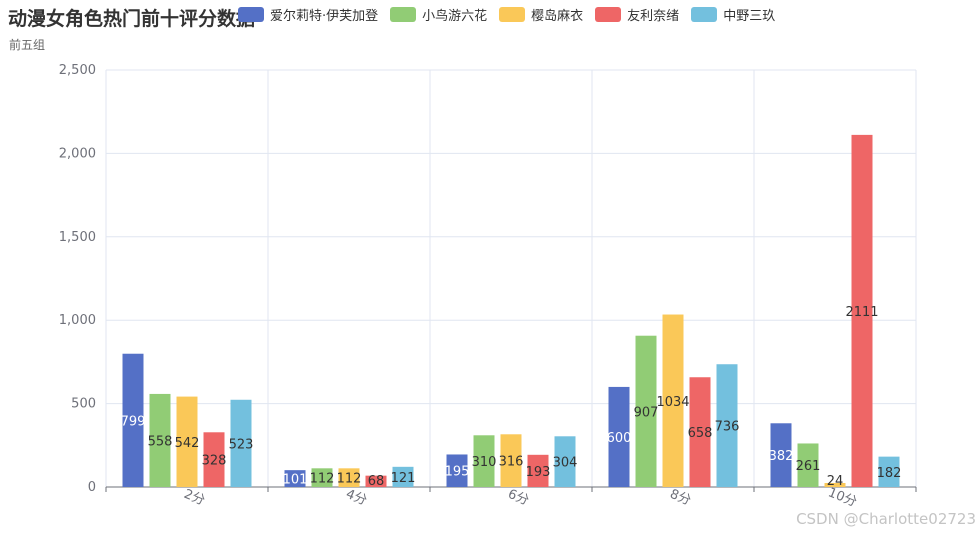  I want to click on data-label: 600, so click(619, 438).